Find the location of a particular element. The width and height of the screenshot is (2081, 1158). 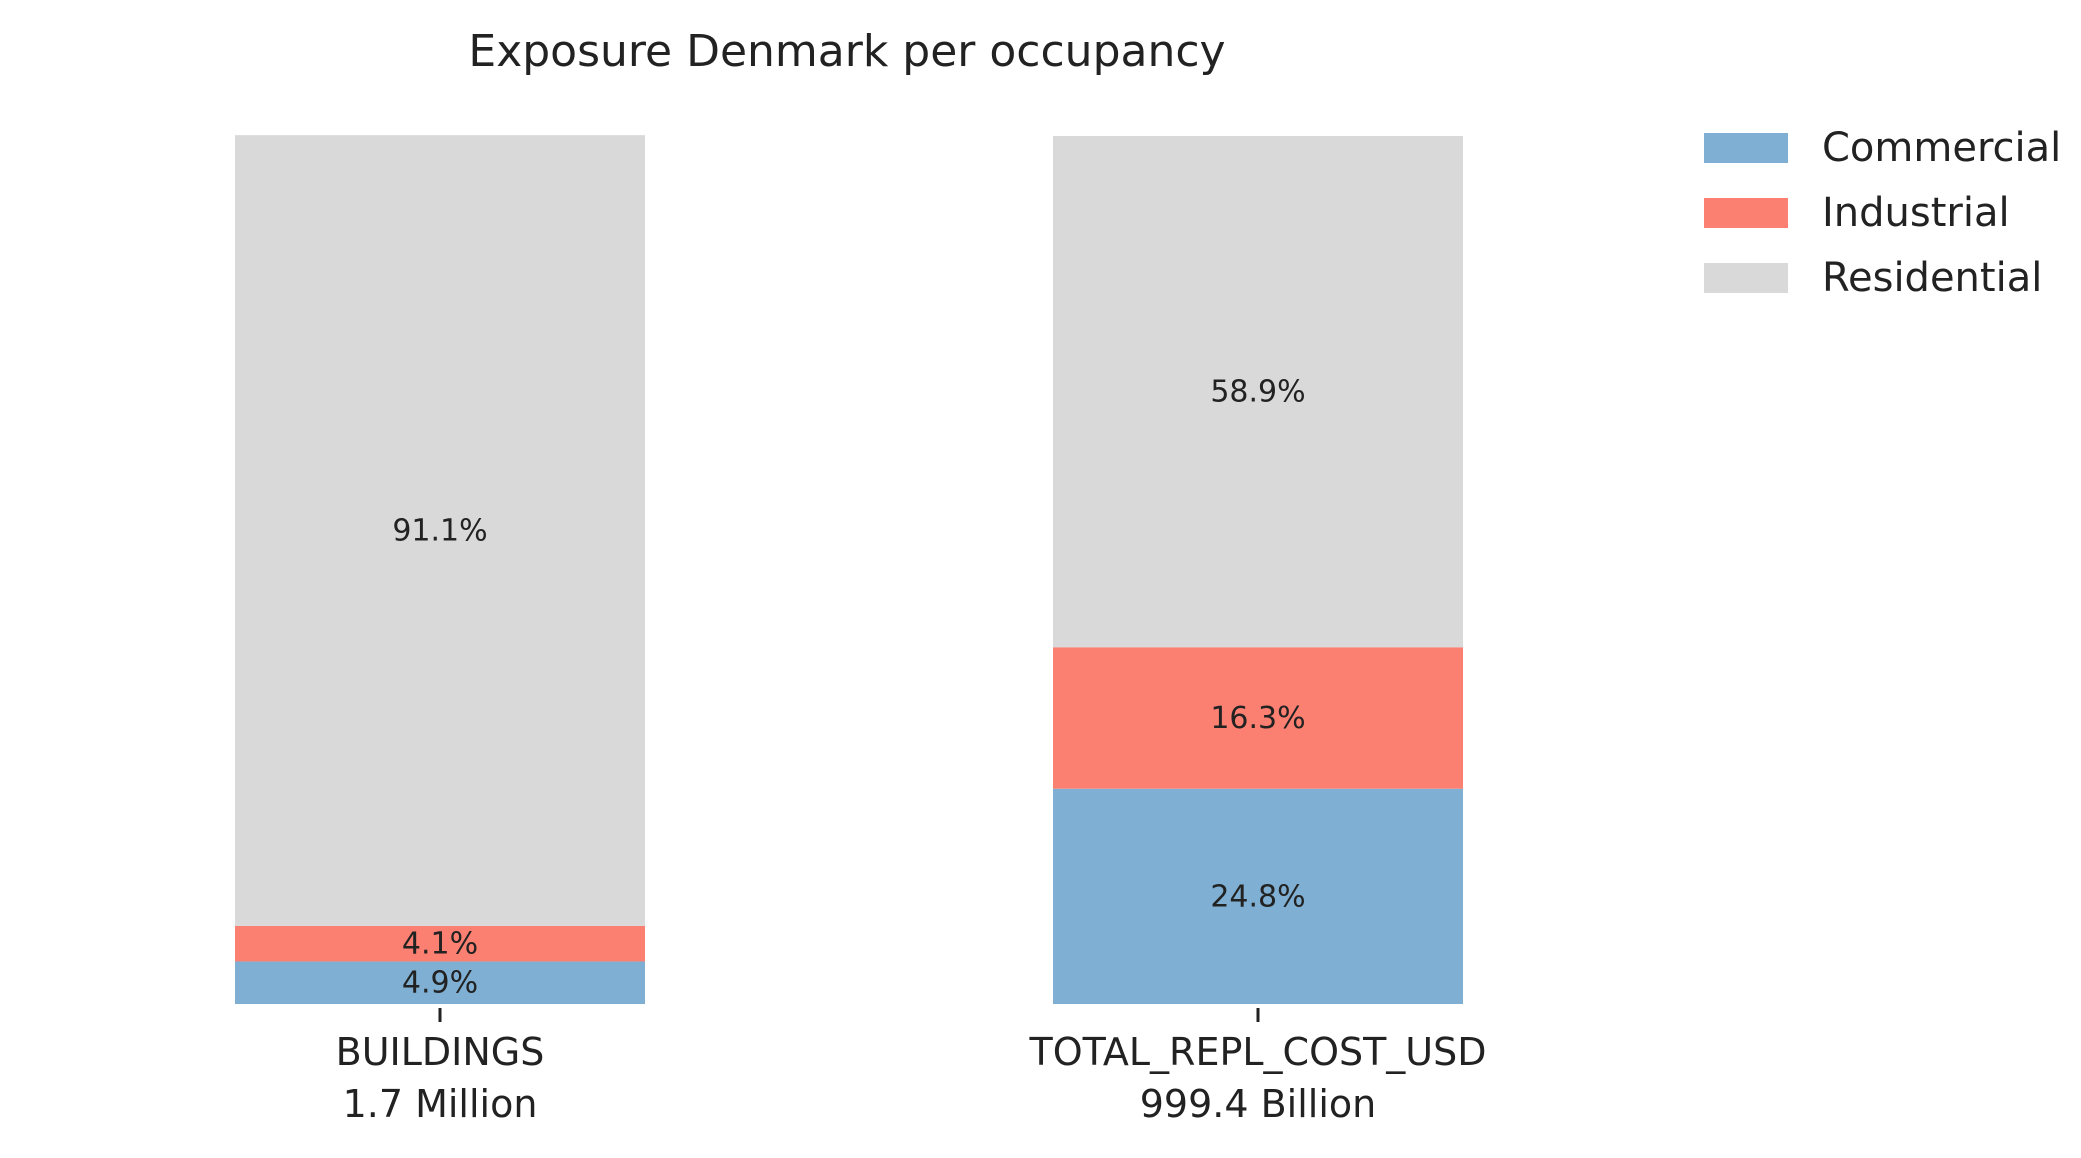

bar-commercial-buildings is located at coordinates (440, 982).